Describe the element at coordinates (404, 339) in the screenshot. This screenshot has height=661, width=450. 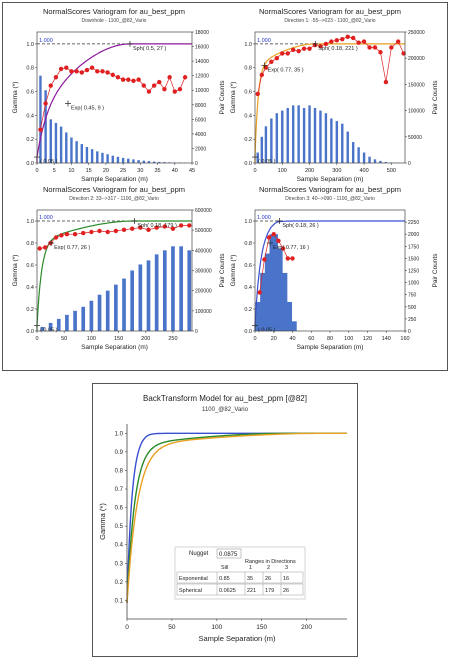
I see `x-tick-label: 160` at that location.